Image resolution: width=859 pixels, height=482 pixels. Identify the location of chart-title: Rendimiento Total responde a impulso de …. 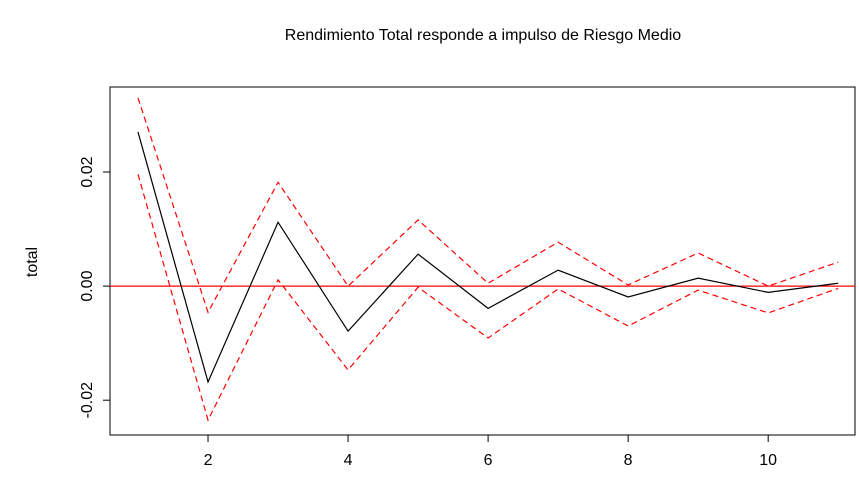
(483, 35).